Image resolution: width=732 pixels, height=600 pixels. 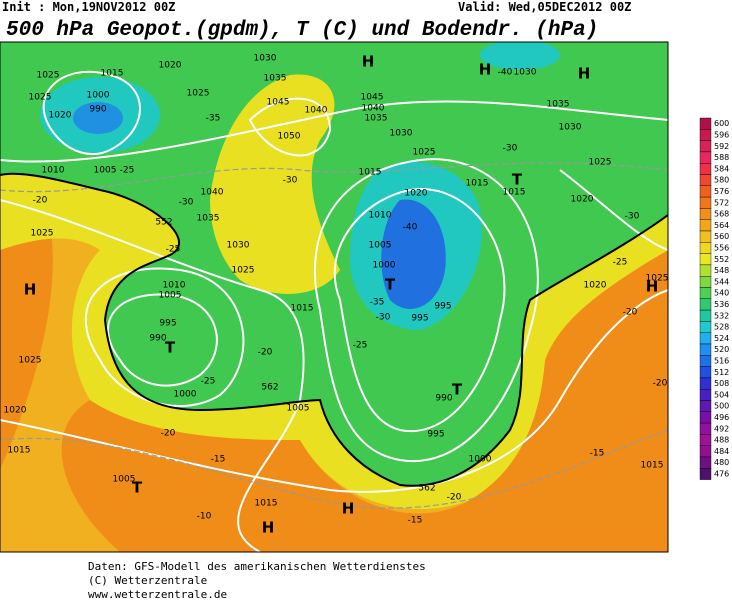 What do you see at coordinates (334, 177) in the screenshot?
I see `isotherm` at bounding box center [334, 177].